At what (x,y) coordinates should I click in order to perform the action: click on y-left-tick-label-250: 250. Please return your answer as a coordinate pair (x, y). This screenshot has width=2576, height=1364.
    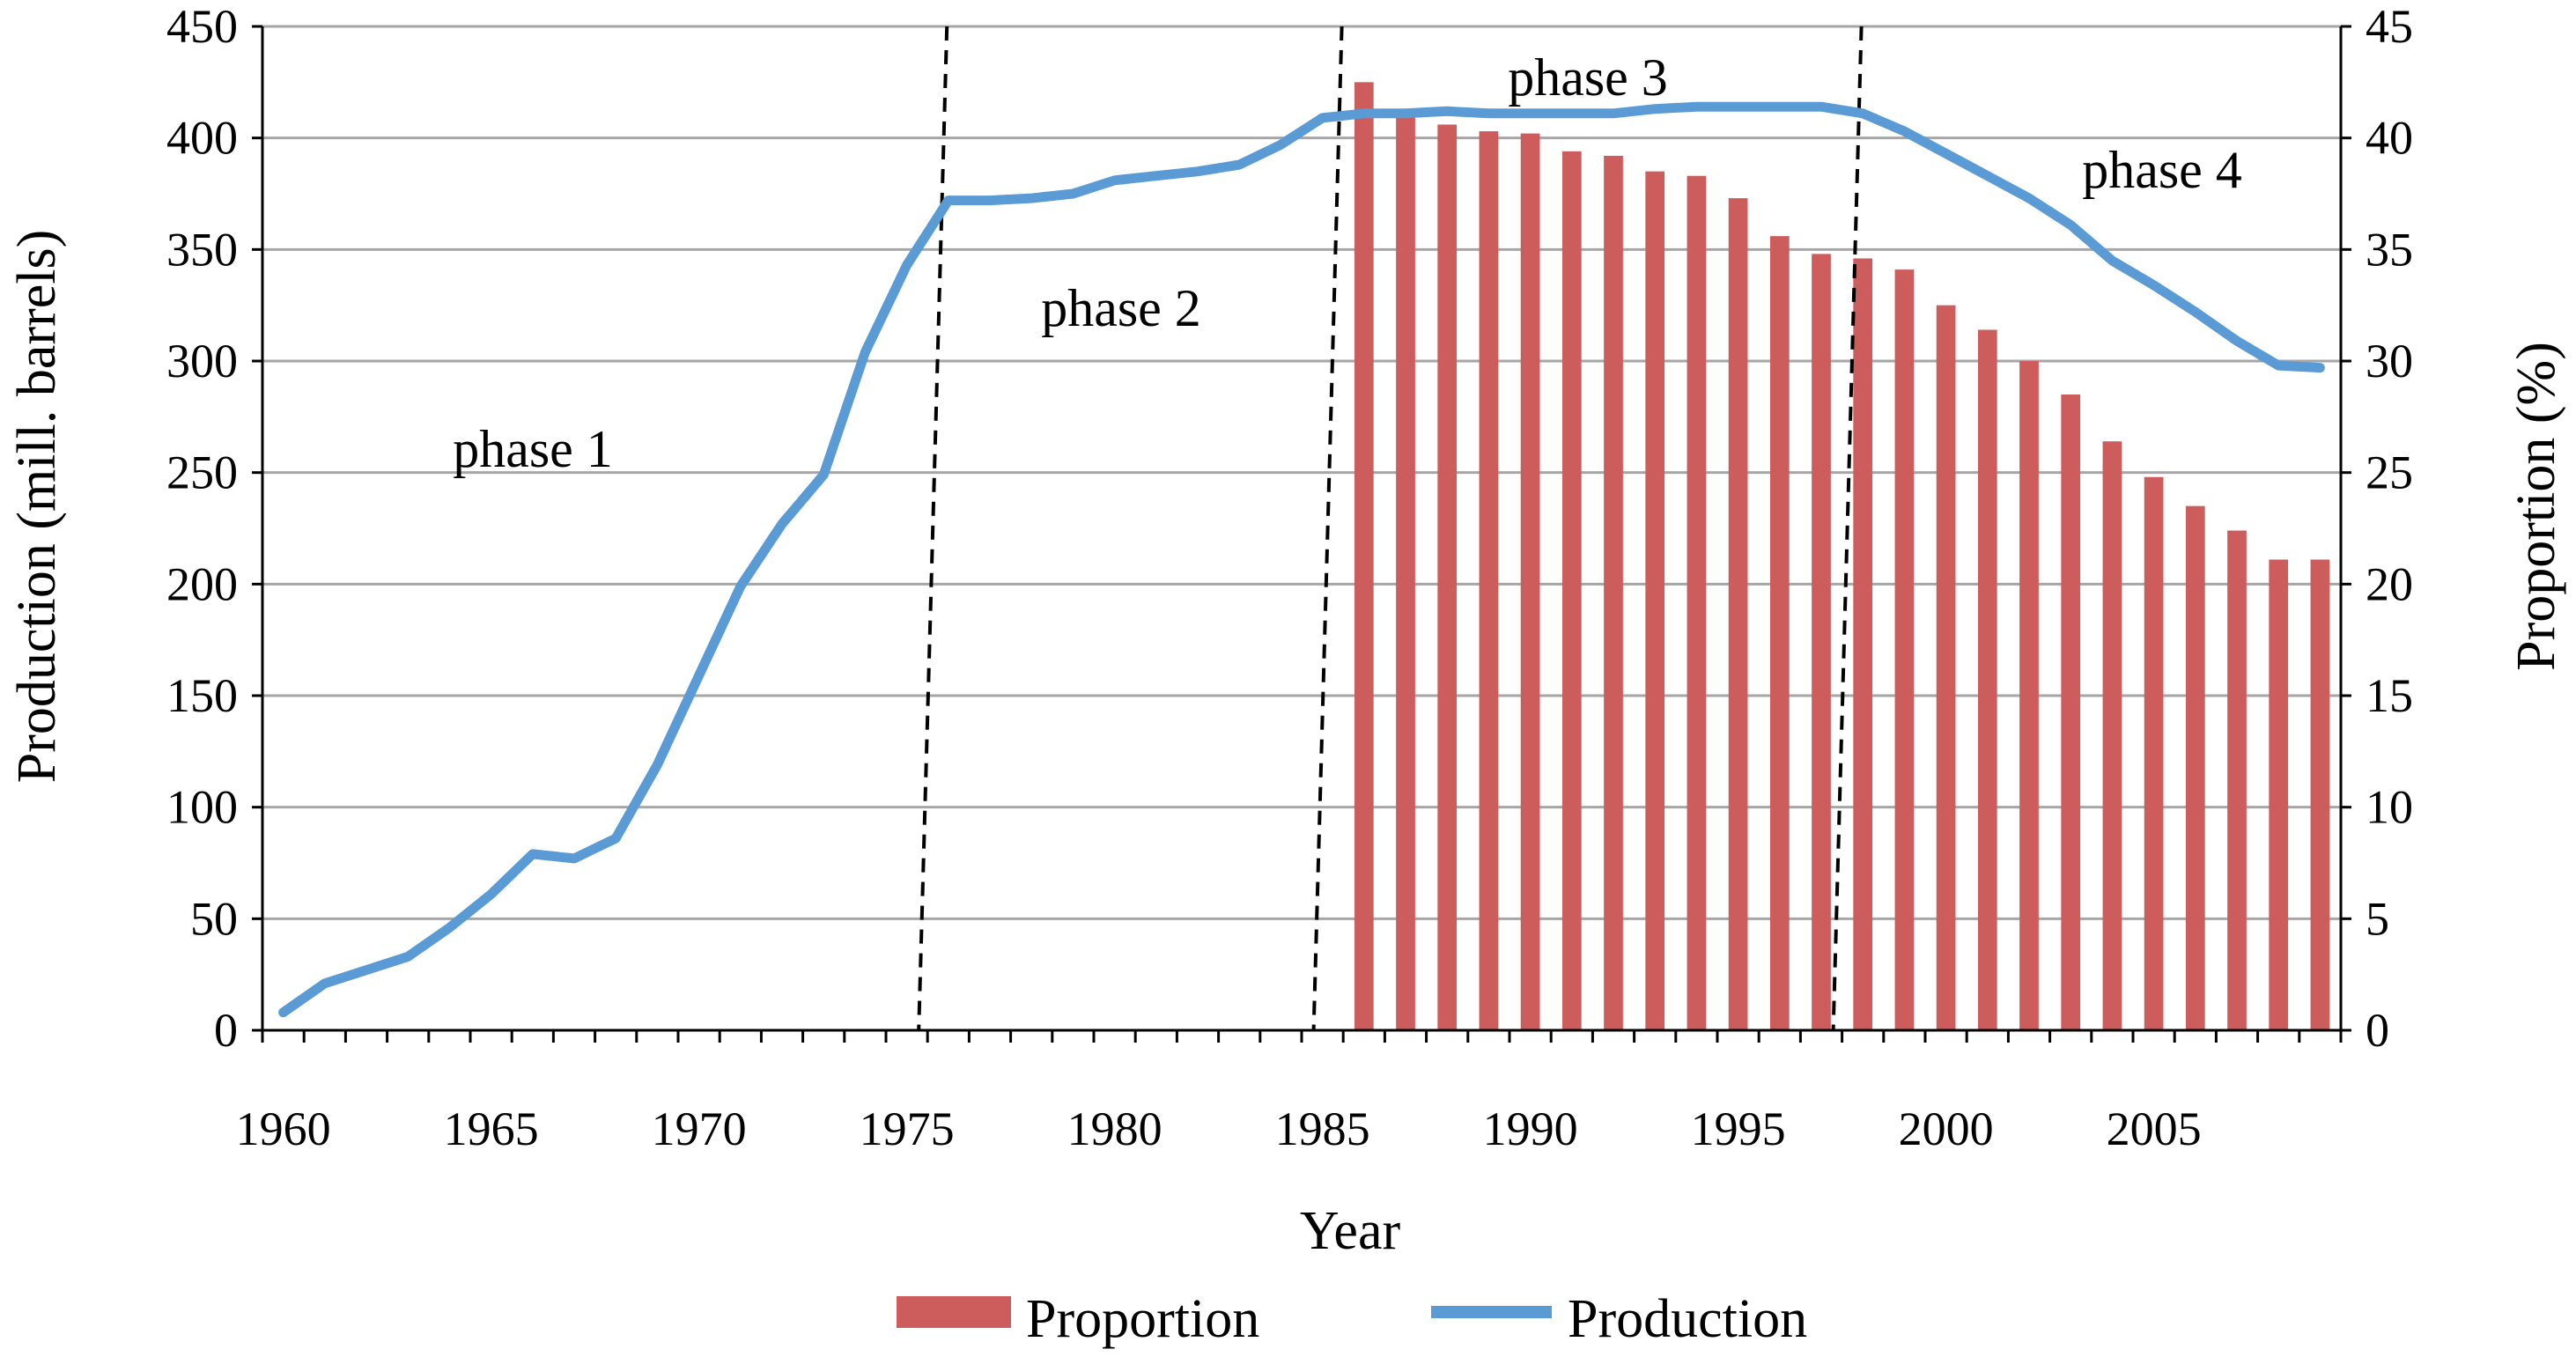
    Looking at the image, I should click on (202, 473).